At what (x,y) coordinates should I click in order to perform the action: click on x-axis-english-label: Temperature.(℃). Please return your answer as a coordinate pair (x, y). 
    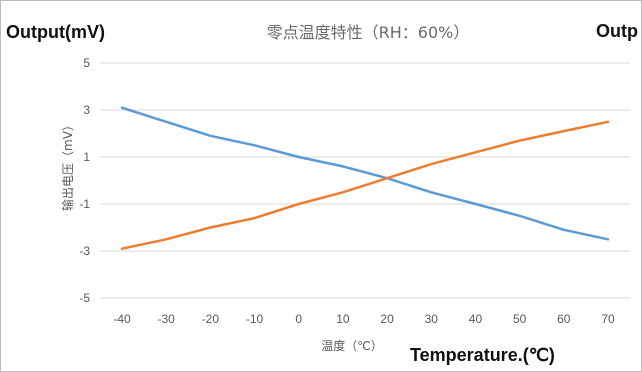
    Looking at the image, I should click on (482, 355).